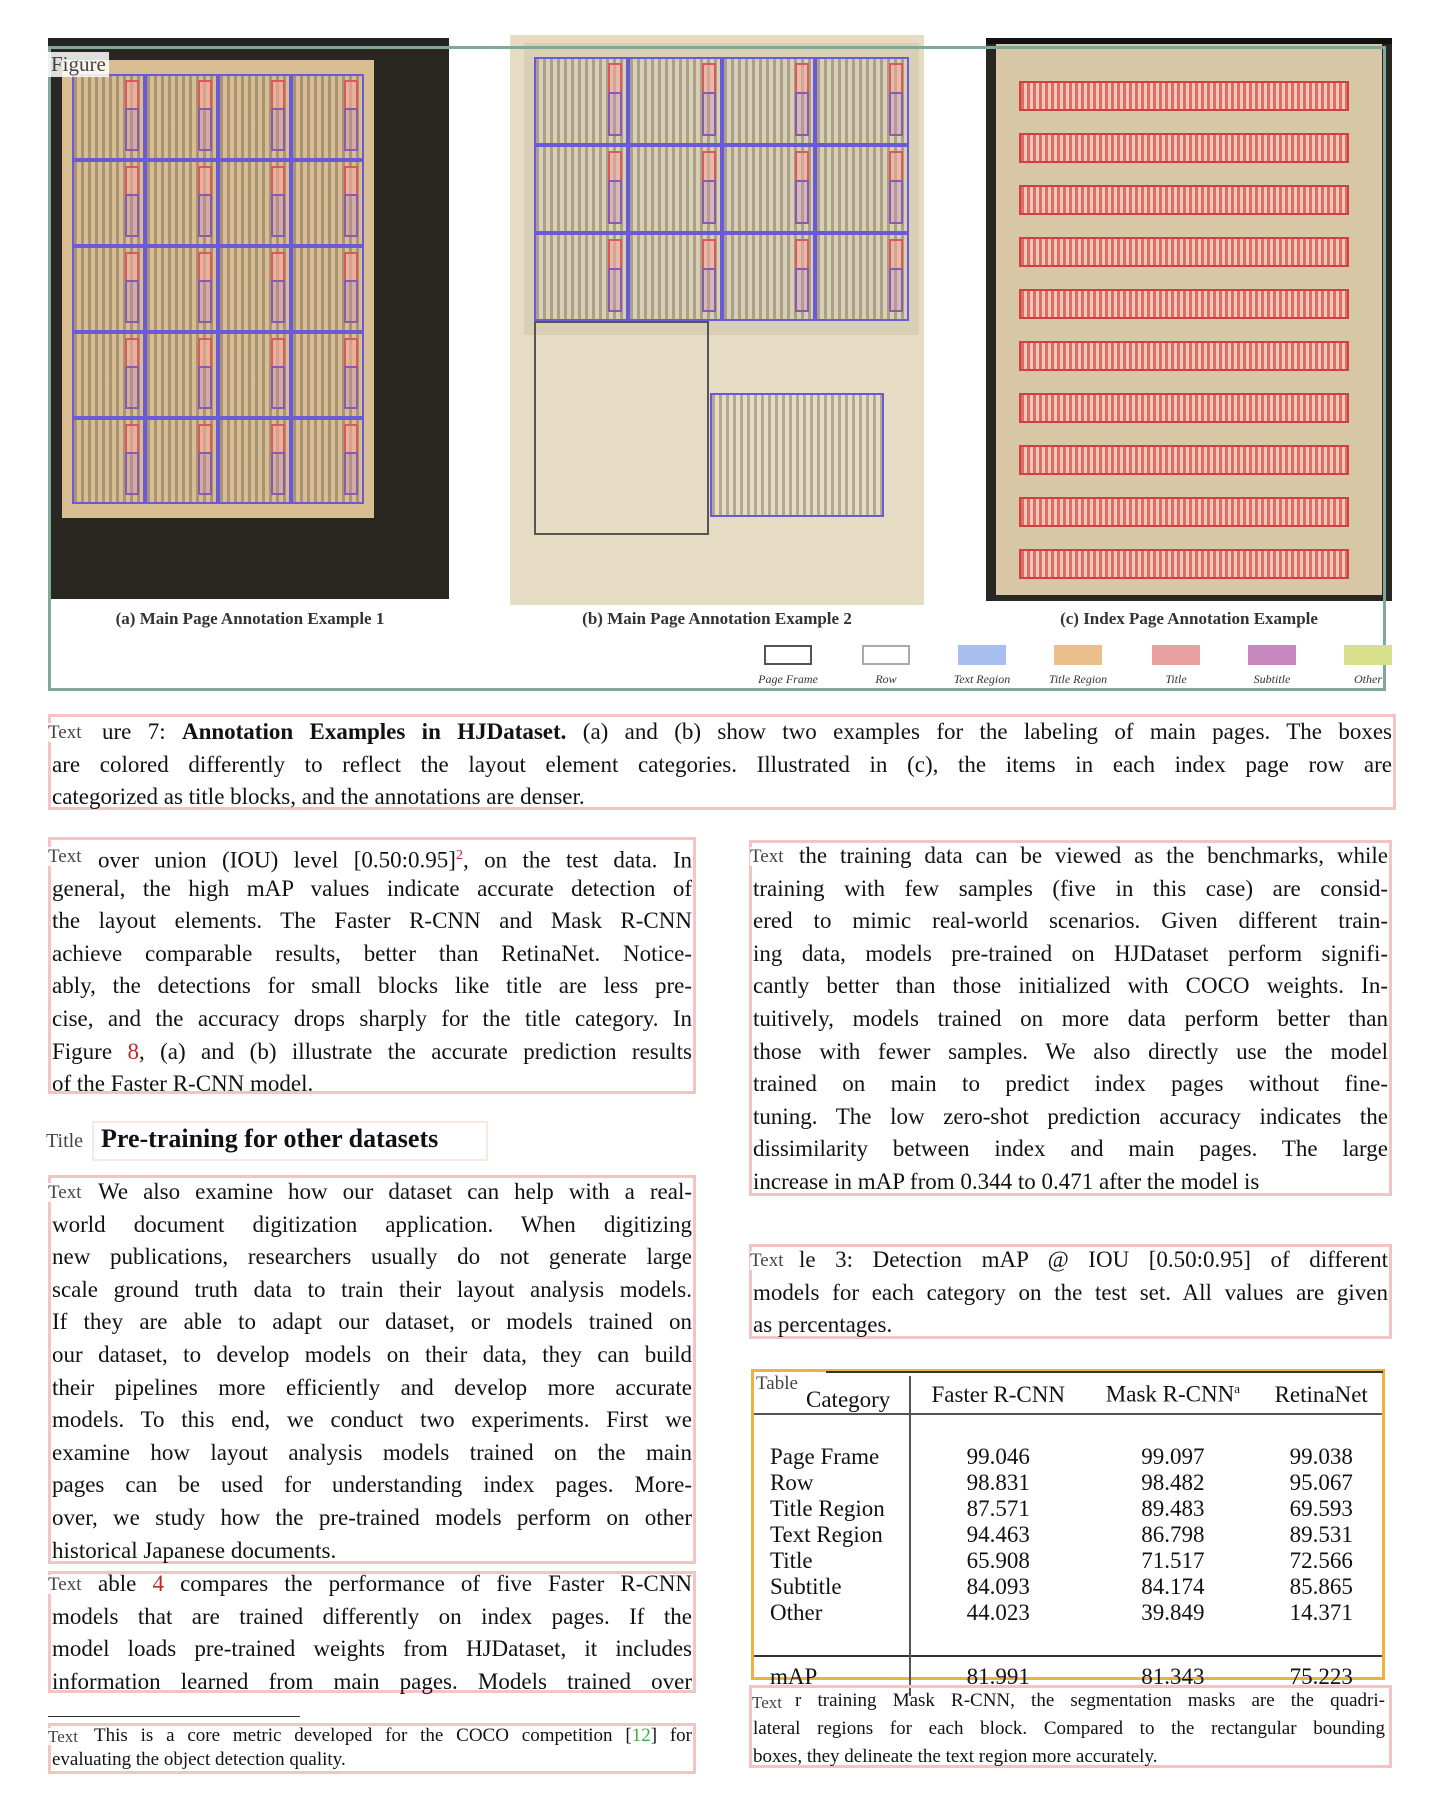 Image resolution: width=1440 pixels, height=1816 pixels. What do you see at coordinates (248, 42) in the screenshot?
I see `page-edge` at bounding box center [248, 42].